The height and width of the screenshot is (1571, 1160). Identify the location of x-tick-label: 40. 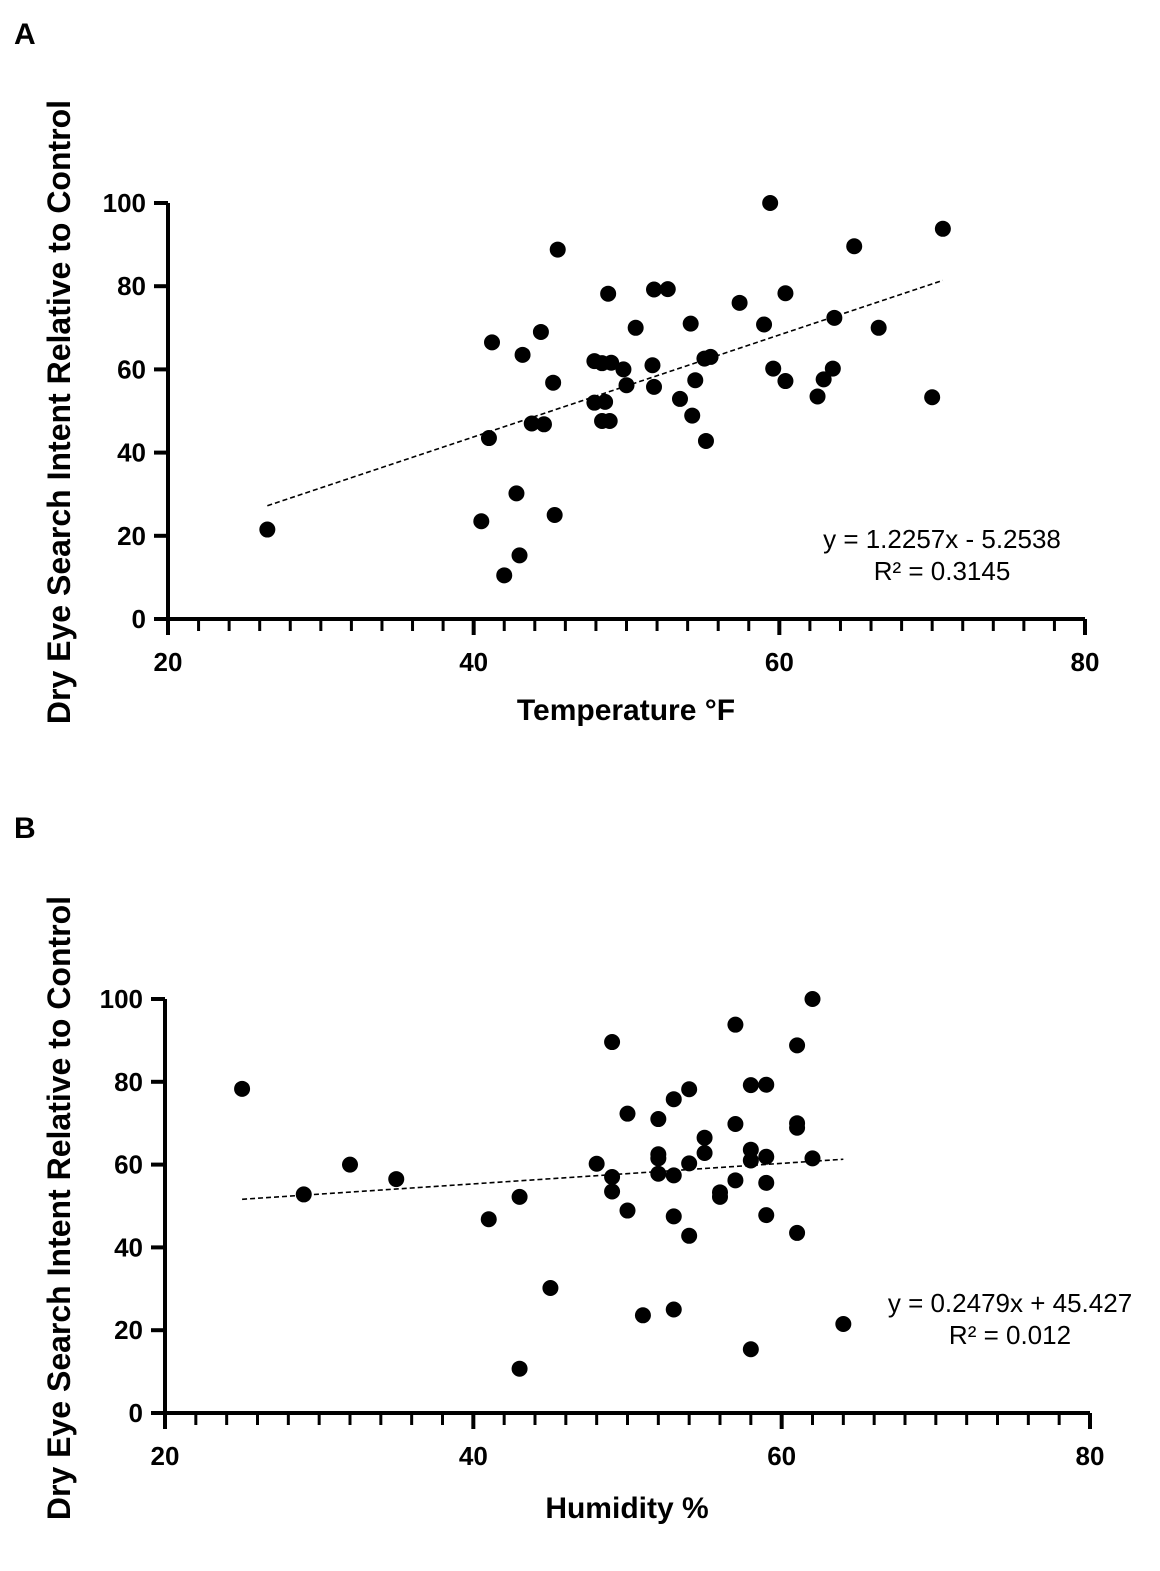
(473, 662).